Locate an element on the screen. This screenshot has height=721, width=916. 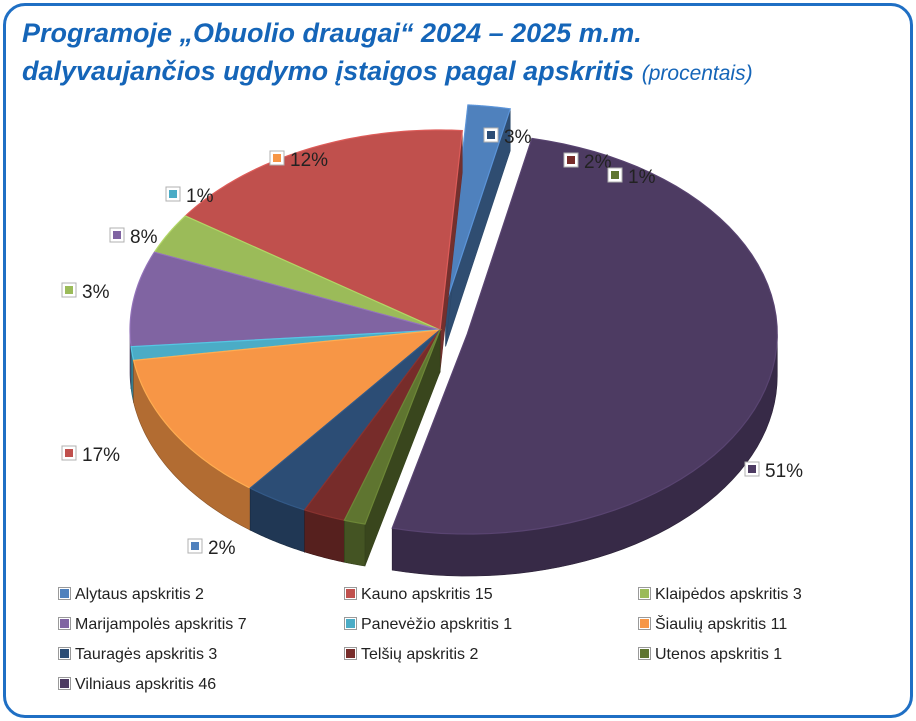
legend-label: Vilniaus apskritis 46 is located at coordinates (146, 684).